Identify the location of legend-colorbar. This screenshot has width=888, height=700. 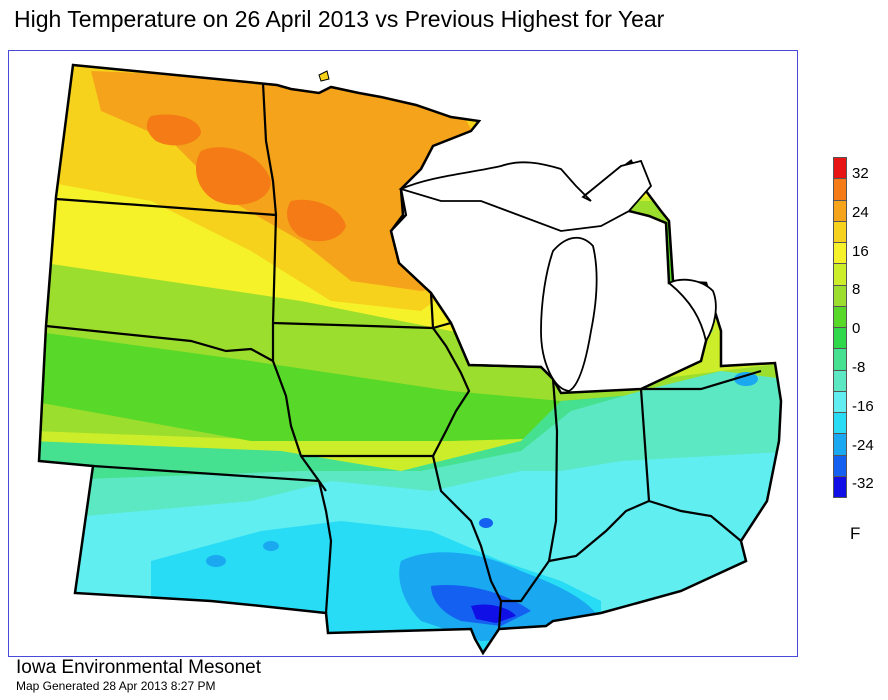
(840, 327).